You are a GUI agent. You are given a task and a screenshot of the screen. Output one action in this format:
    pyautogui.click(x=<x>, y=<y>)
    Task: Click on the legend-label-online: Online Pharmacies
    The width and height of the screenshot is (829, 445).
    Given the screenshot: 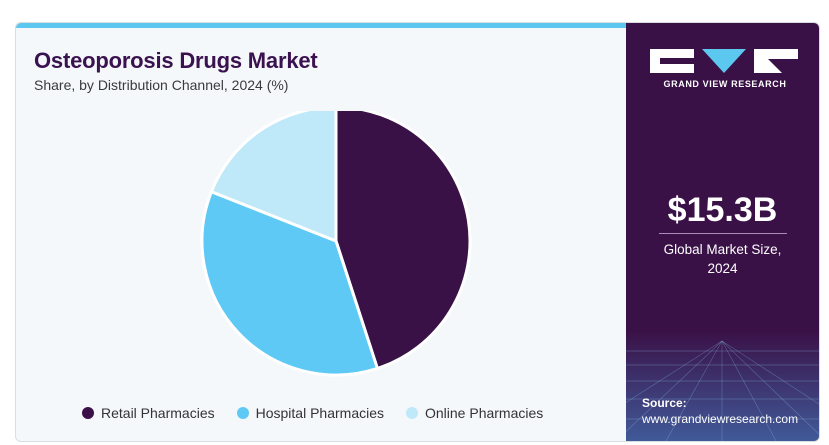 What is the action you would take?
    pyautogui.click(x=484, y=413)
    